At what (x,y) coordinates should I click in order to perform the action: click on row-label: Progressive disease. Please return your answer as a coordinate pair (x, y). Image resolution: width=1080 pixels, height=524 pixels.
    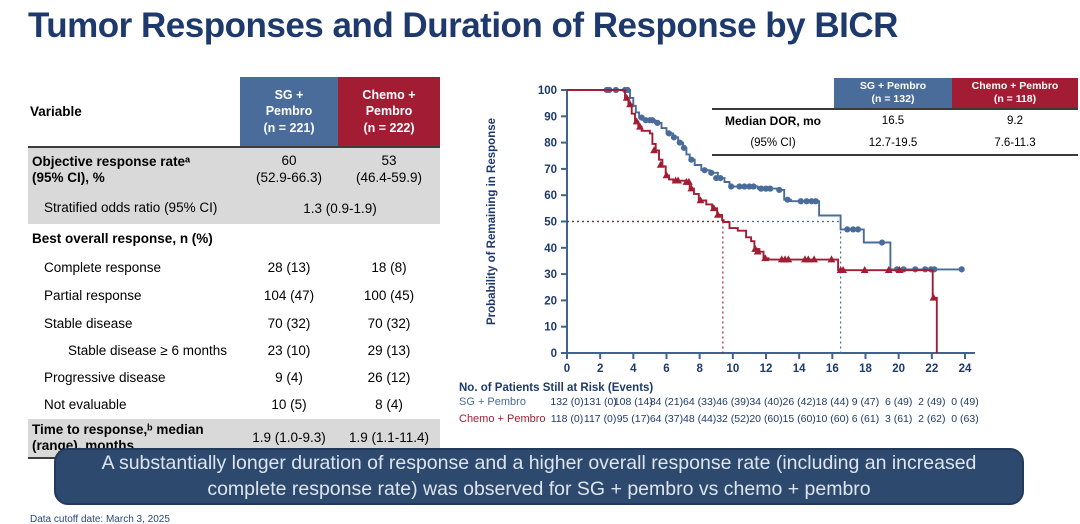
    Looking at the image, I should click on (105, 378).